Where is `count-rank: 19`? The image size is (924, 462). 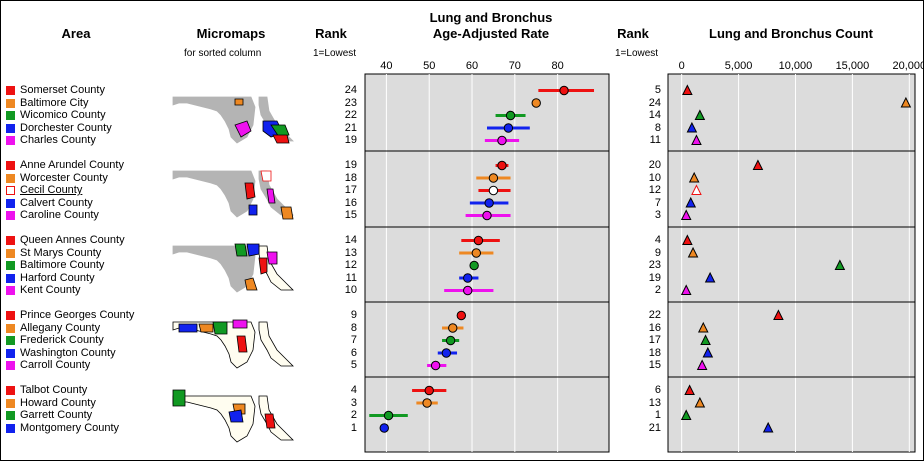
count-rank: 19 is located at coordinates (654, 277).